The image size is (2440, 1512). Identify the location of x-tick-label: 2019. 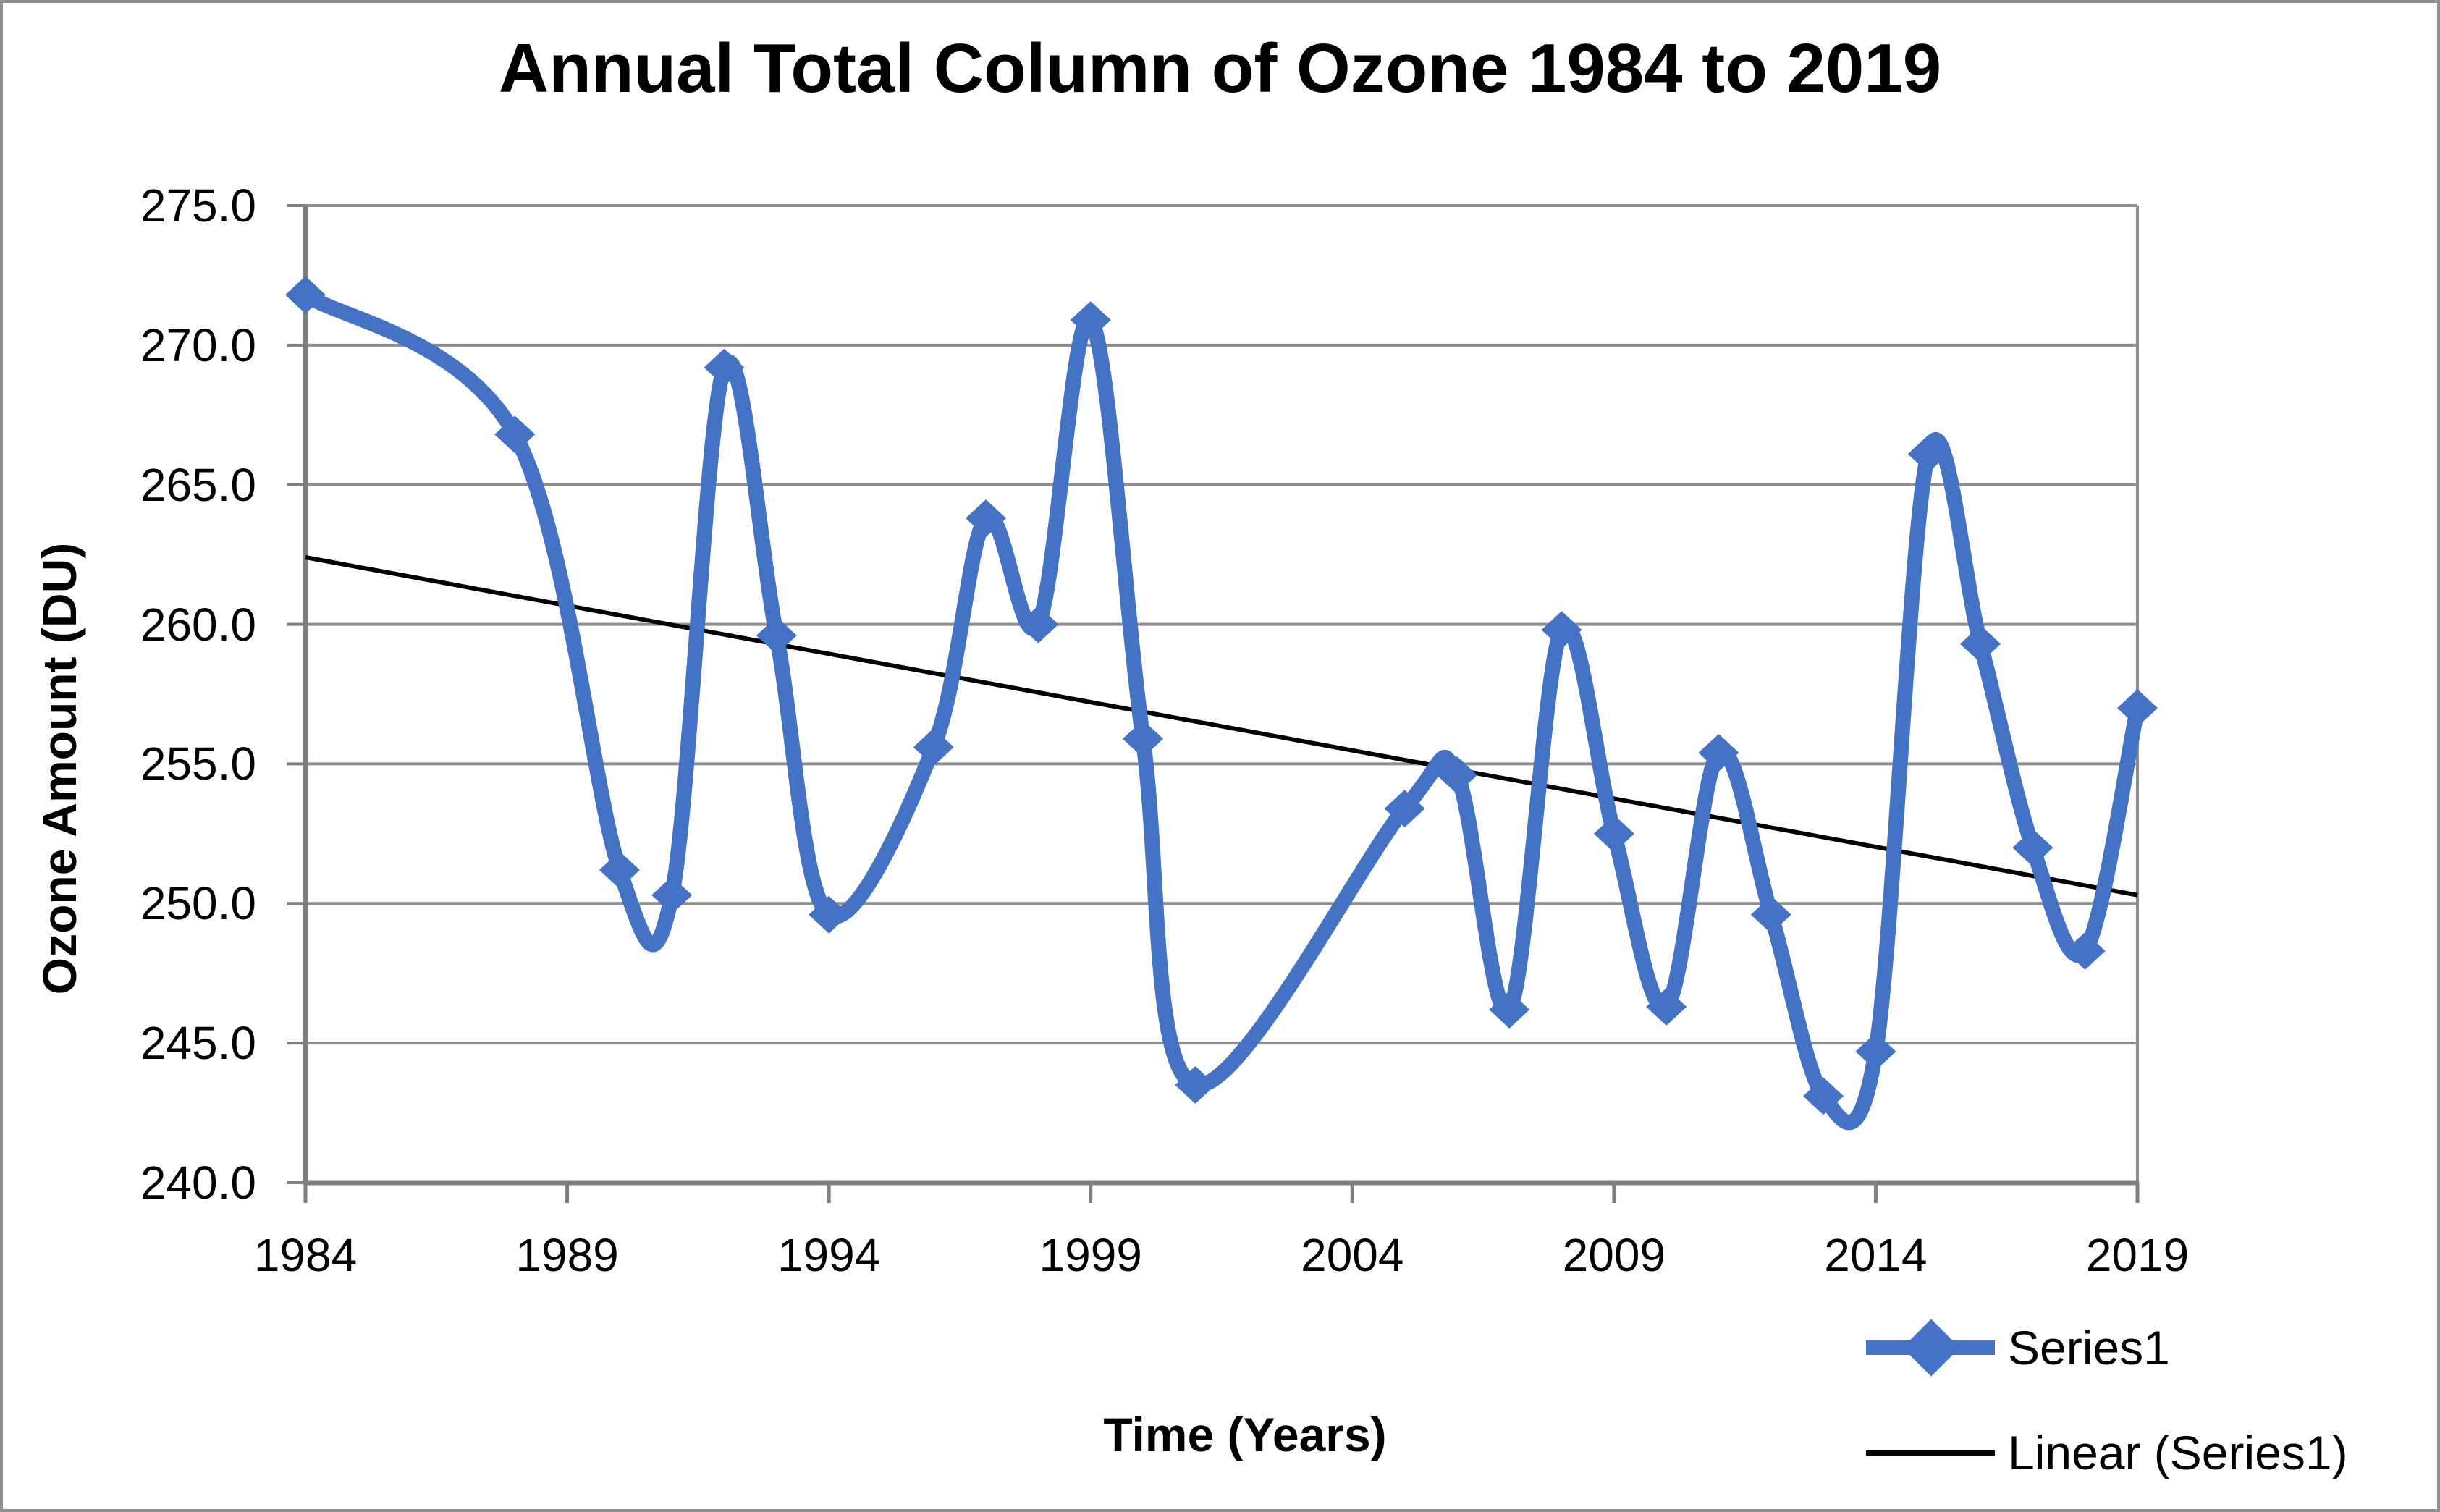
(2137, 1255).